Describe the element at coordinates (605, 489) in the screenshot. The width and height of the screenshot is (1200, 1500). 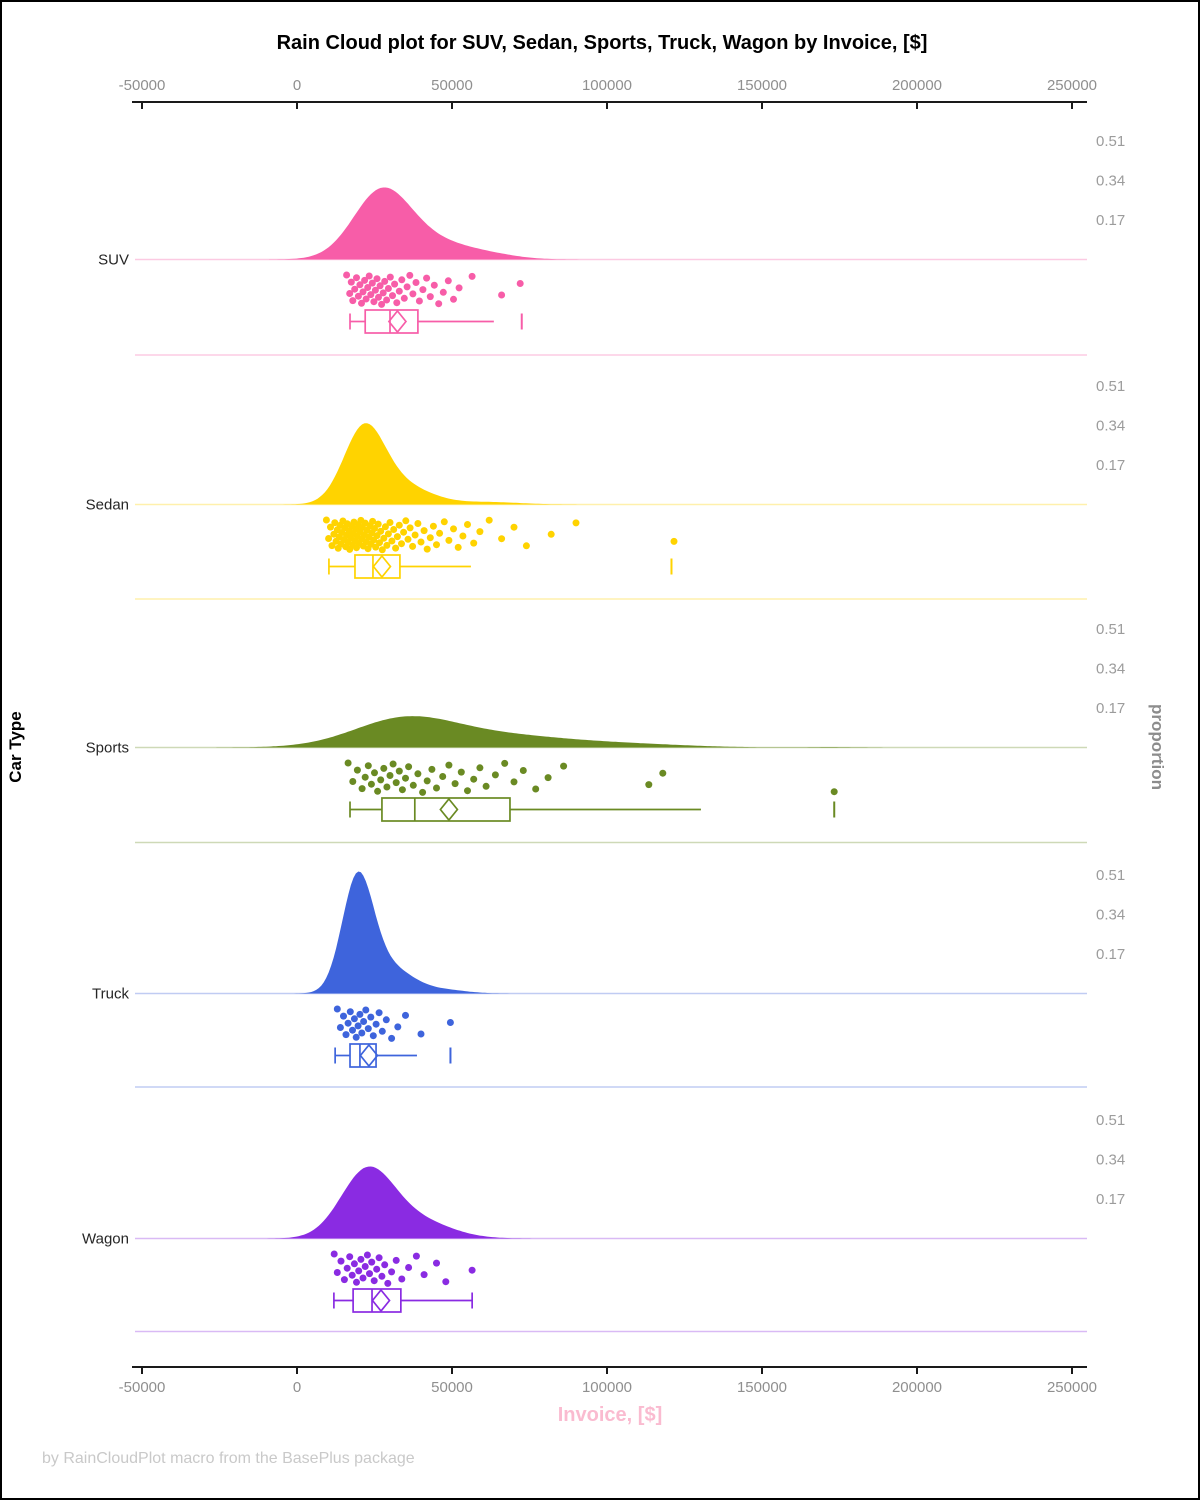
I see `panel-sedan: Sedan 0.51 0.34 0.17` at that location.